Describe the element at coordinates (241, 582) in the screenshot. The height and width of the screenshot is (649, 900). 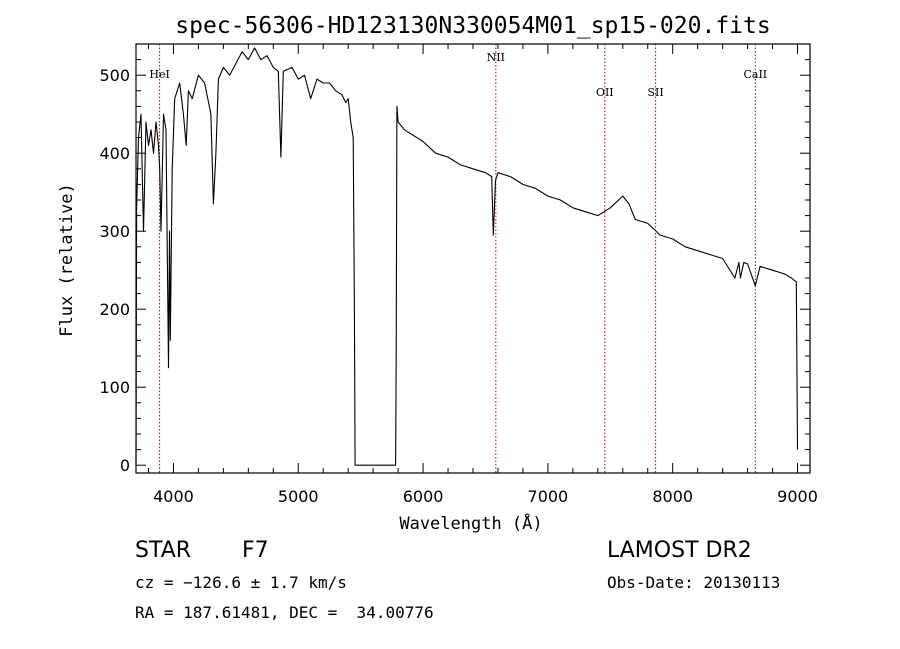
I see `redshift-value: cz = −126.6 ± 1.7 km/s` at that location.